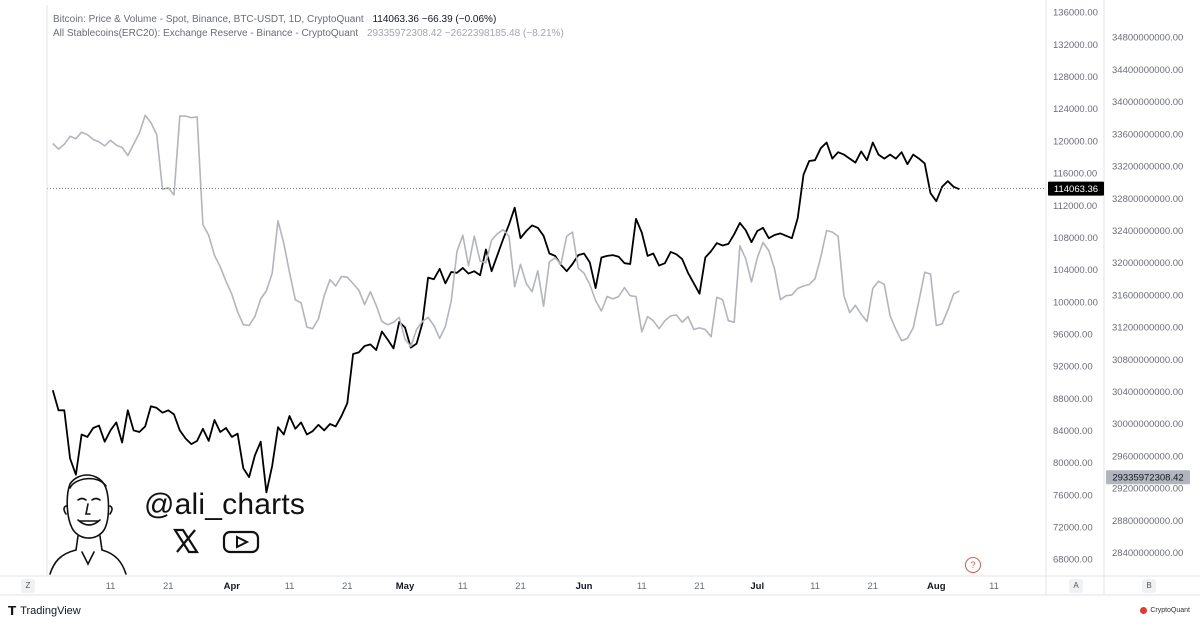 This screenshot has height=624, width=1200. What do you see at coordinates (1075, 270) in the screenshot?
I see `left-axis-tick-label: 104000.00` at bounding box center [1075, 270].